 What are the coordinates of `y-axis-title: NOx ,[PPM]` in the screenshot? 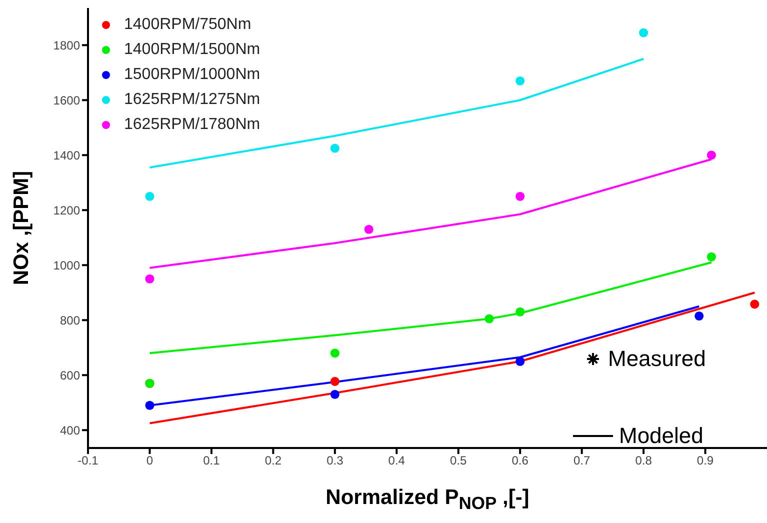 It's located at (22, 228).